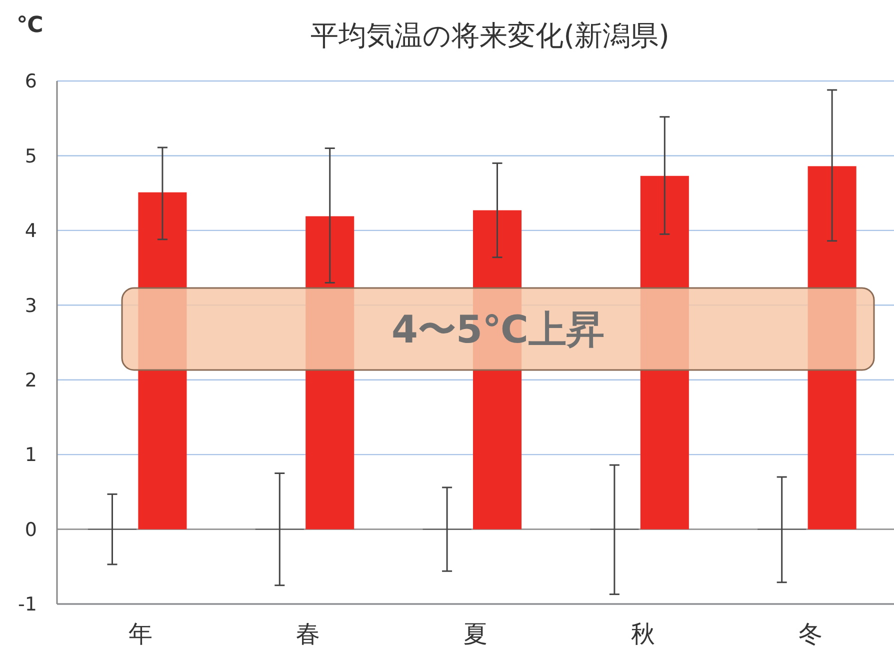  What do you see at coordinates (30, 305) in the screenshot?
I see `y-tick-label: 3` at bounding box center [30, 305].